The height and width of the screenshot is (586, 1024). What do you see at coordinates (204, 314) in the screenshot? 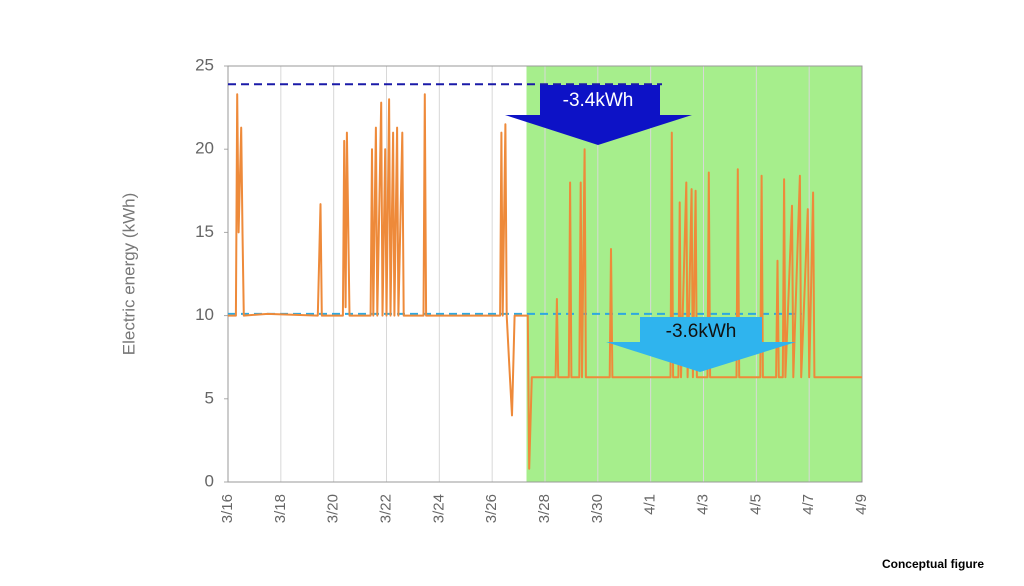
I see `y-tick-label: 10` at bounding box center [204, 314].